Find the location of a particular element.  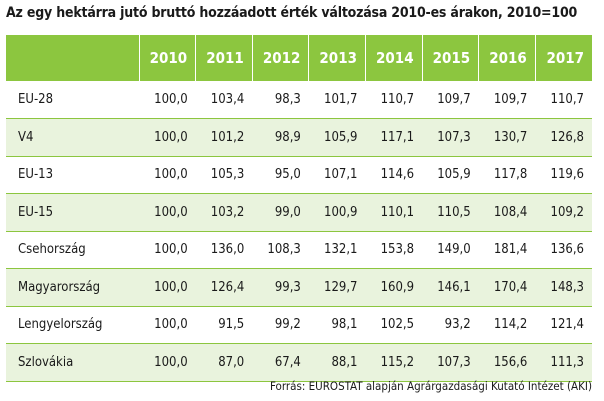

value-cell: 117,8 is located at coordinates (507, 175).